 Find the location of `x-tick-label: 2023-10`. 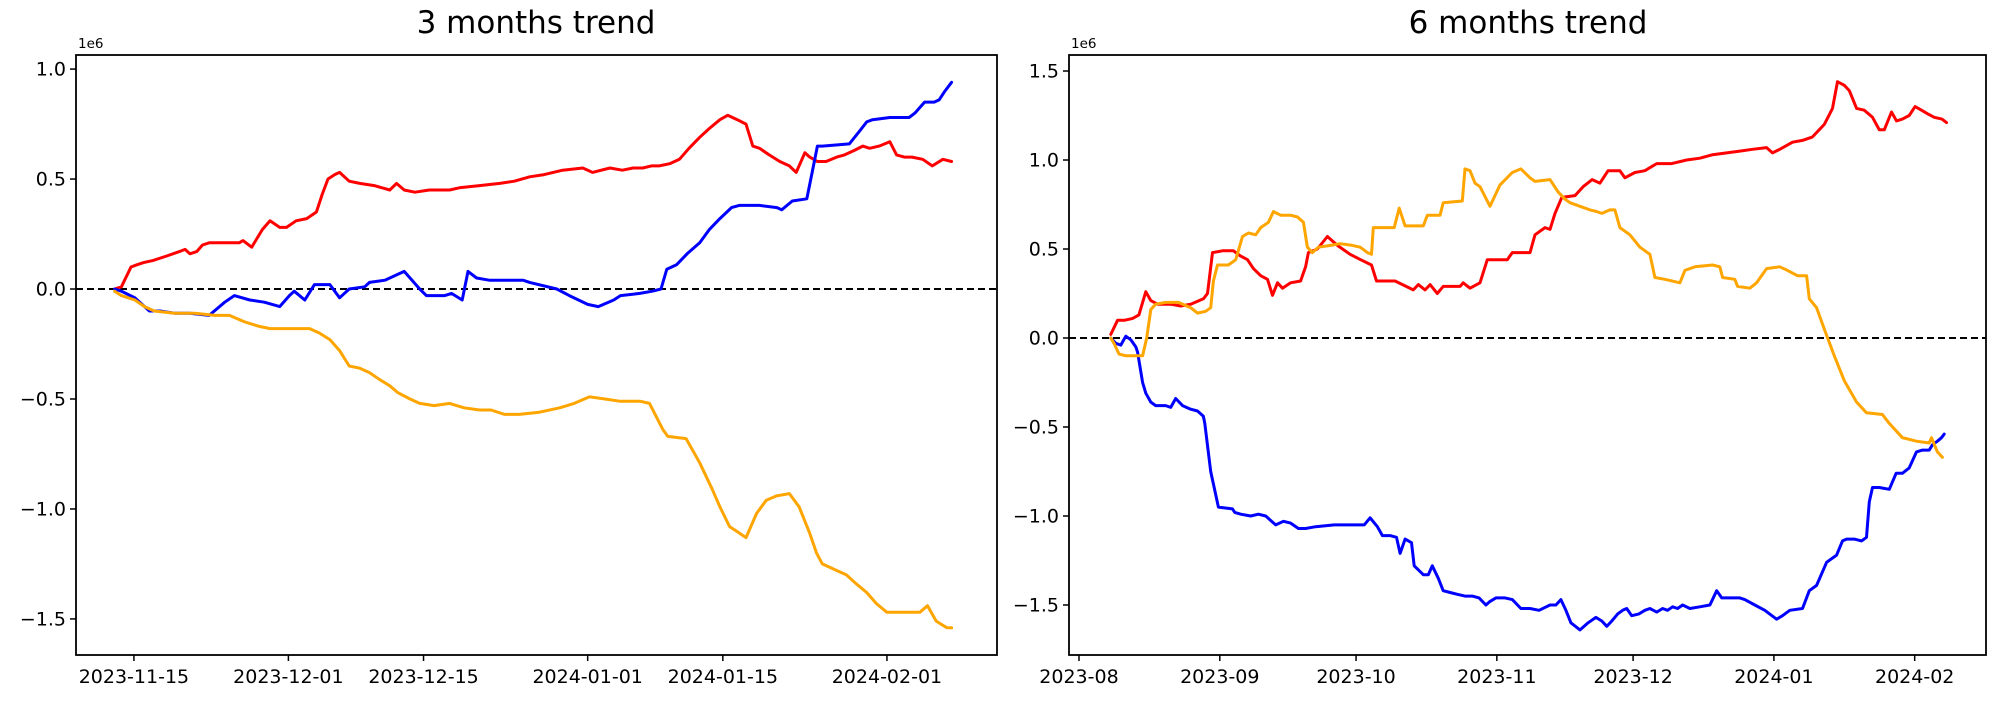

x-tick-label: 2023-10 is located at coordinates (1355, 677).